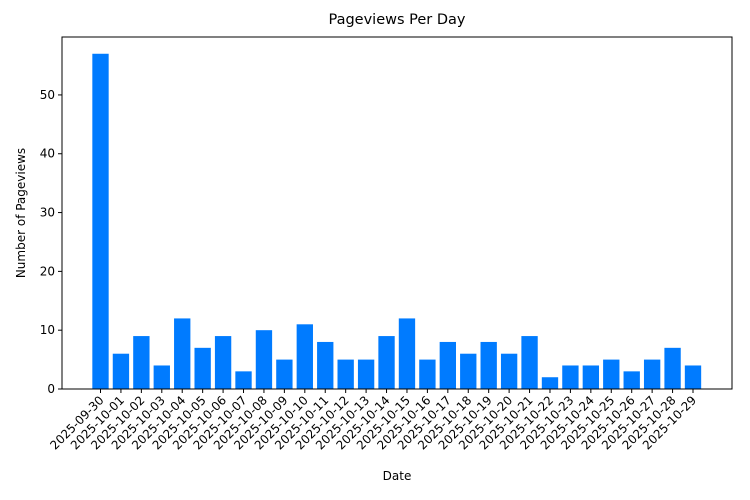 The width and height of the screenshot is (750, 500). What do you see at coordinates (397, 20) in the screenshot?
I see `chart-title: Pageviews Per Day` at bounding box center [397, 20].